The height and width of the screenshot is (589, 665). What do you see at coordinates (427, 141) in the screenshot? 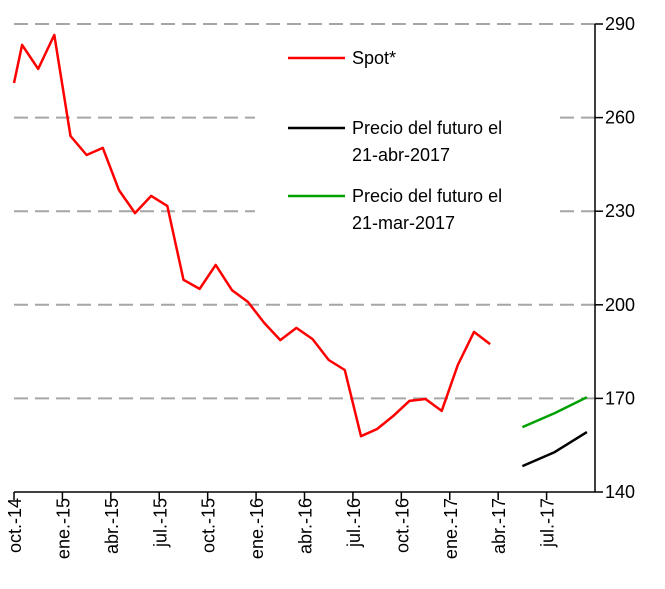
I see `legend-label: Precio del futuro el 21-abr-2017` at bounding box center [427, 141].